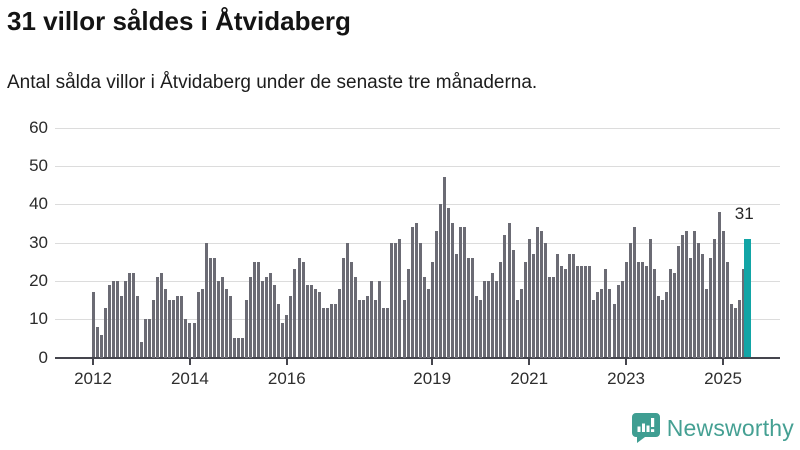 The image size is (800, 450). Describe the element at coordinates (93, 378) in the screenshot. I see `x-axis-tick-label: 2012` at that location.